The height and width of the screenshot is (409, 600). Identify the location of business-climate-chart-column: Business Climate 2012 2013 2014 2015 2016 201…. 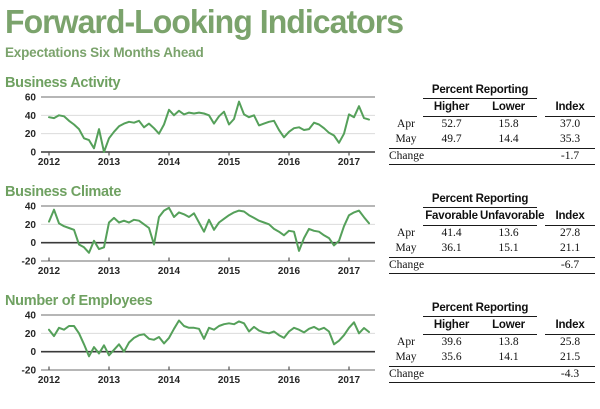
(194, 232).